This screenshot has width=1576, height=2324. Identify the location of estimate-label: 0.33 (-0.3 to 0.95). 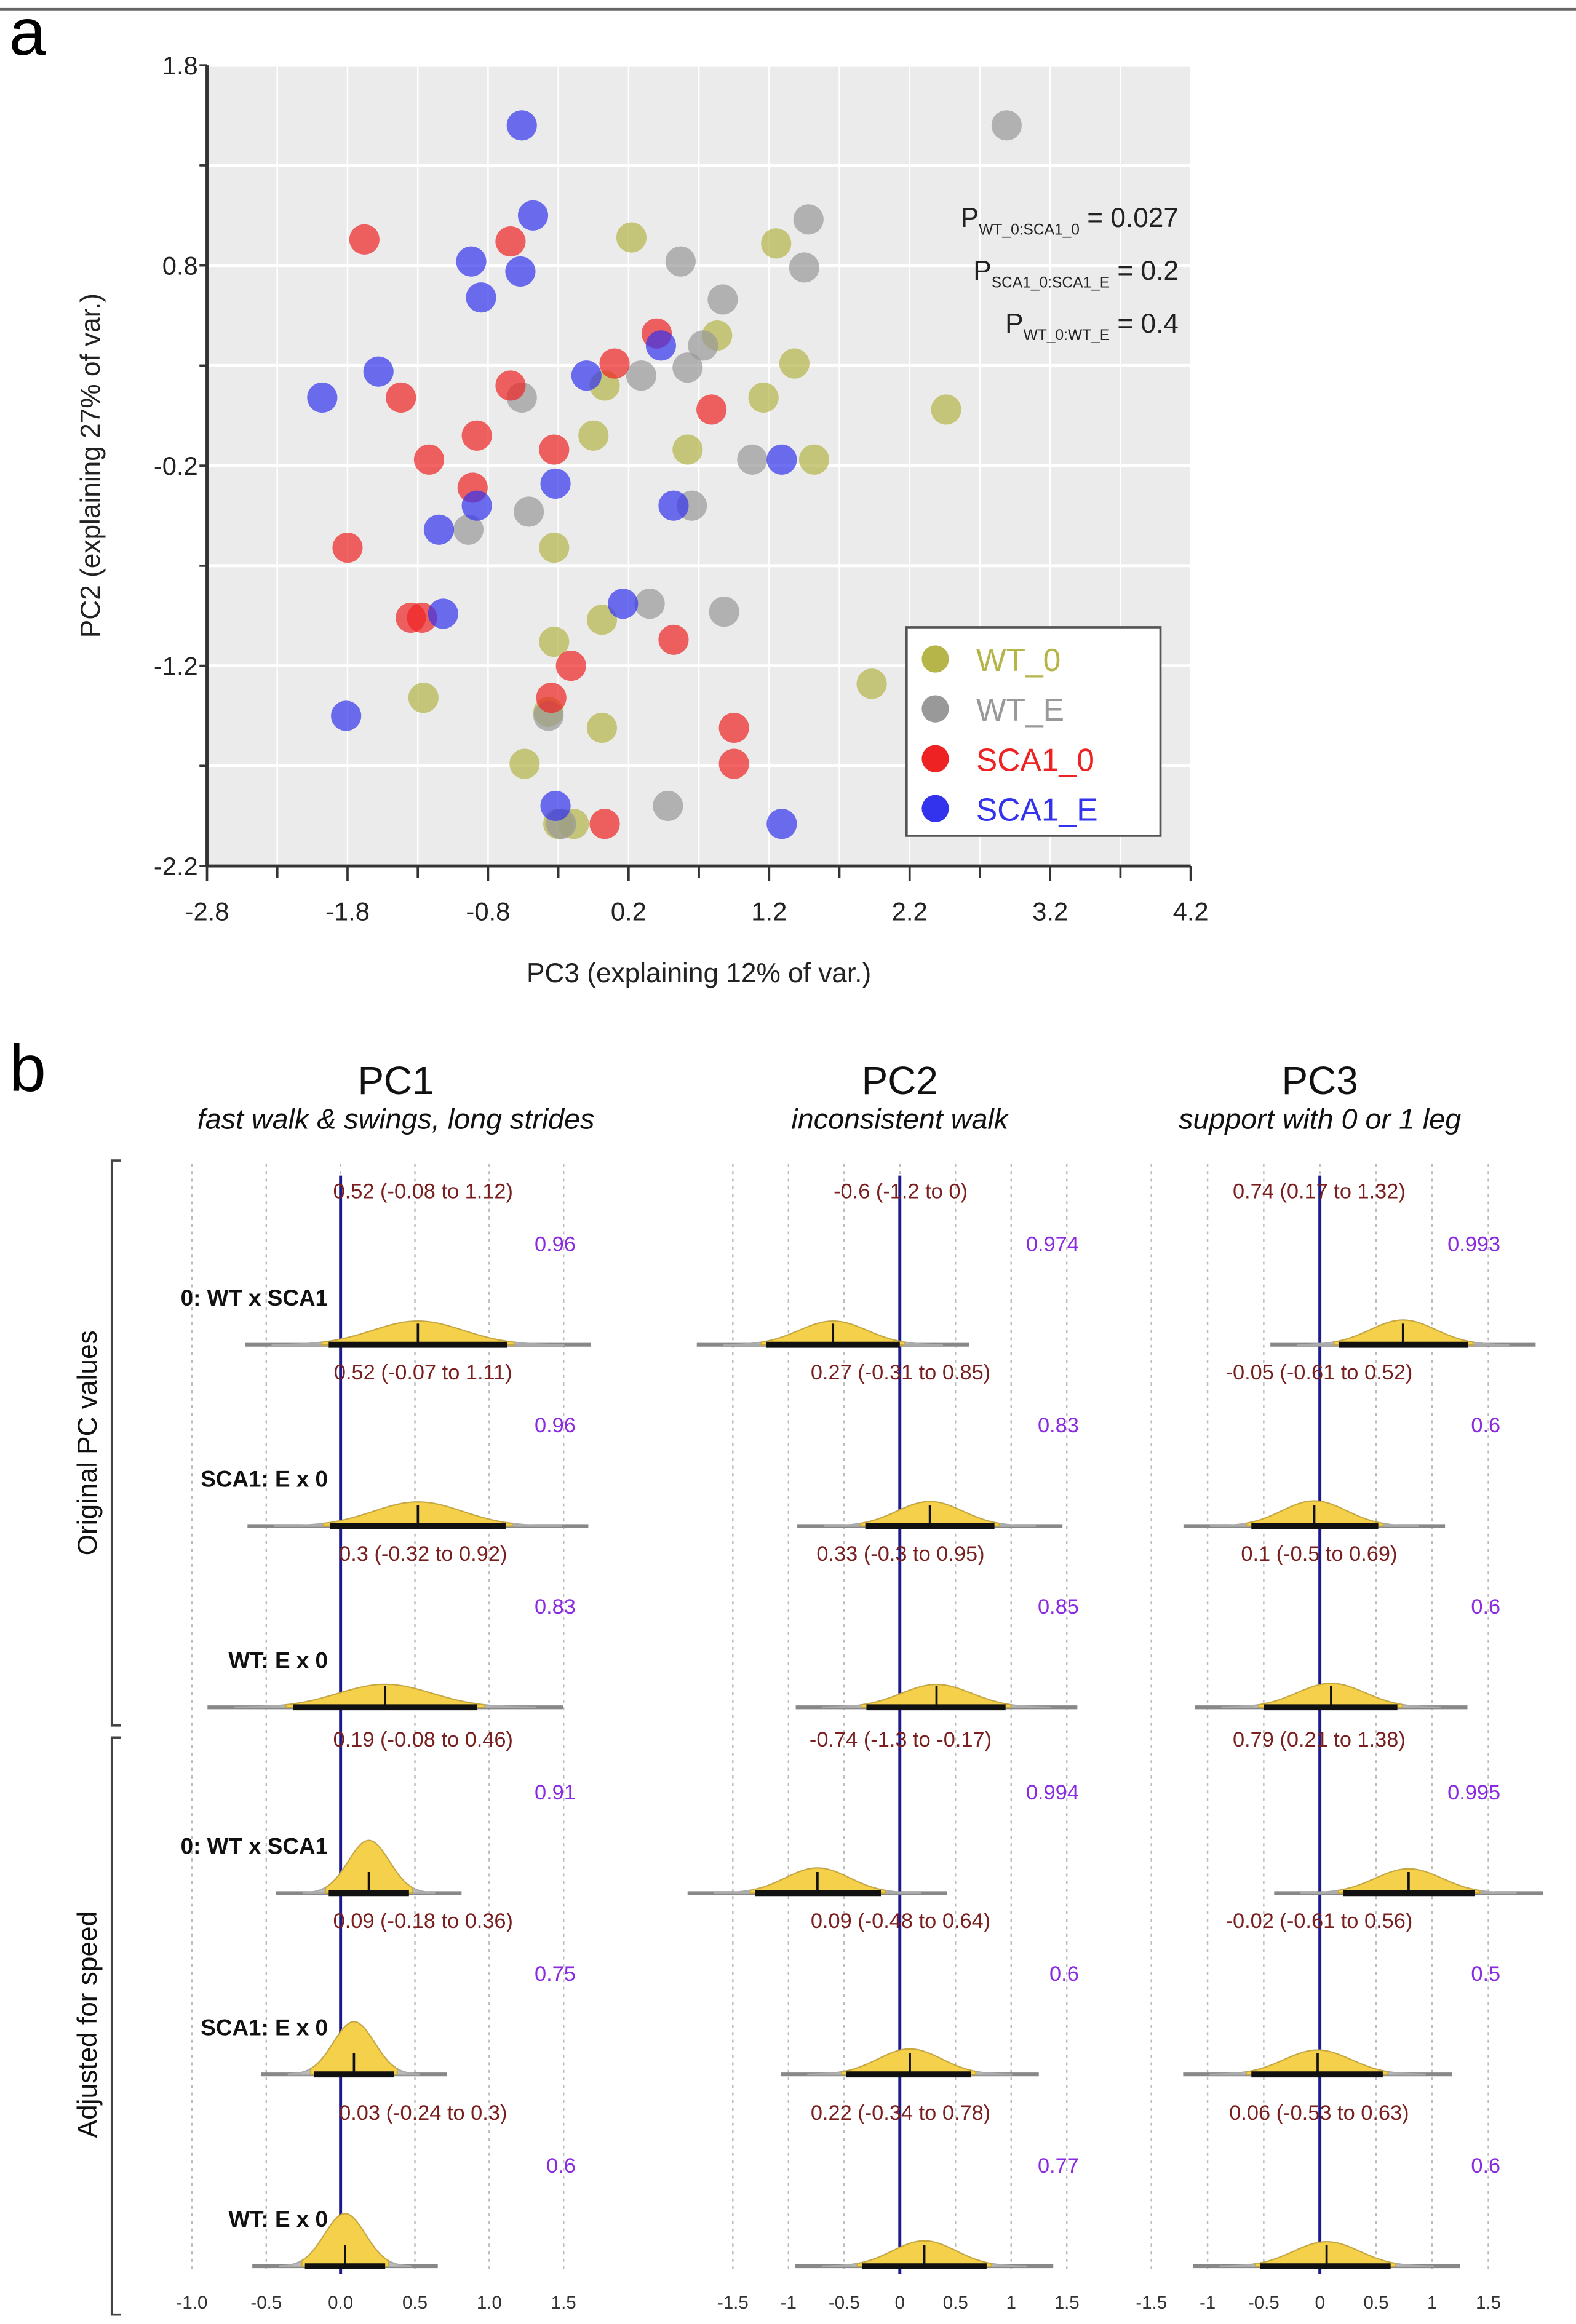
(900, 1554).